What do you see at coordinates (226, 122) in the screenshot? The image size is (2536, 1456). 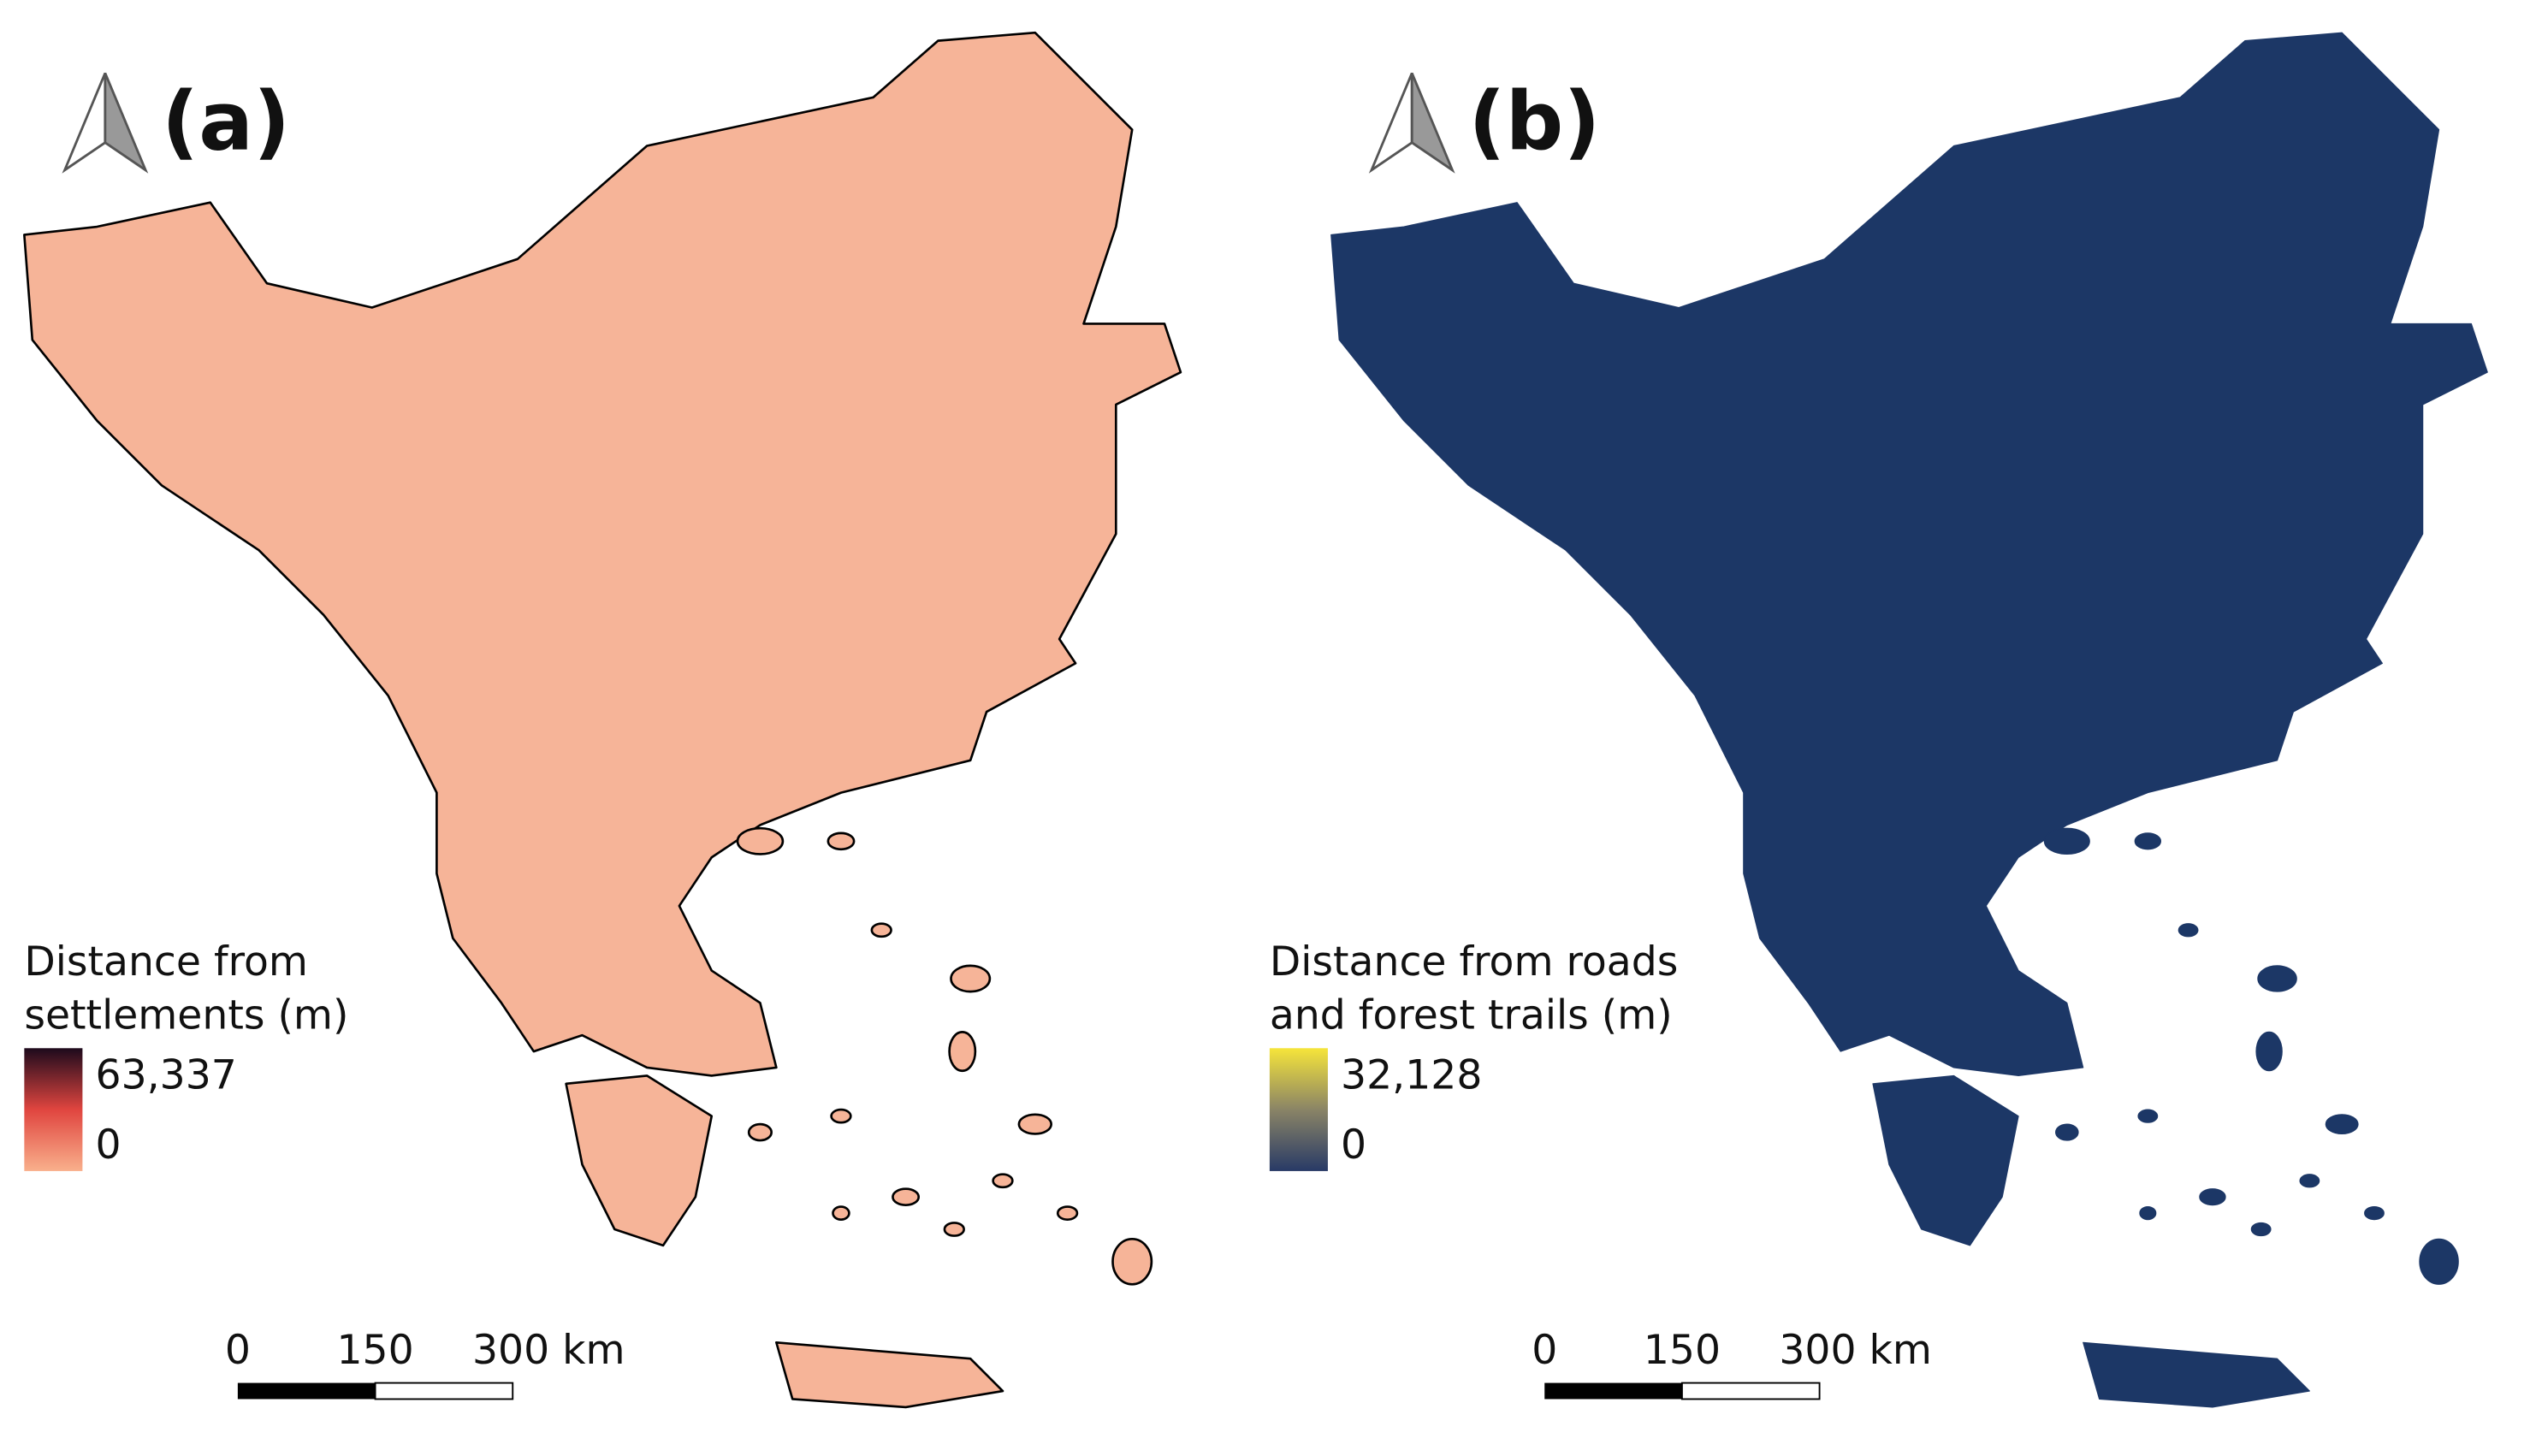 I see `panel-label: (a)` at bounding box center [226, 122].